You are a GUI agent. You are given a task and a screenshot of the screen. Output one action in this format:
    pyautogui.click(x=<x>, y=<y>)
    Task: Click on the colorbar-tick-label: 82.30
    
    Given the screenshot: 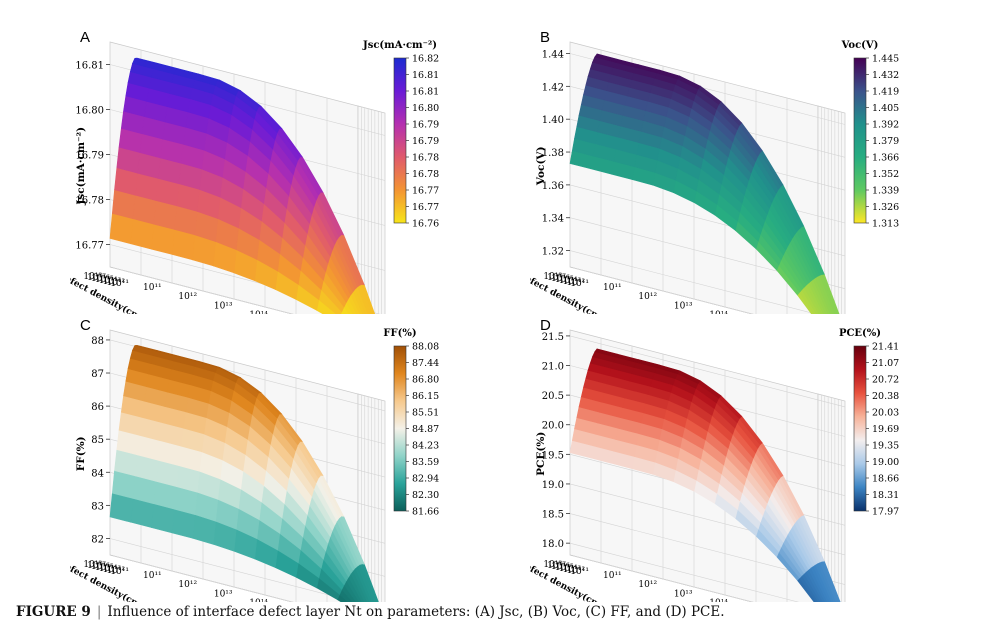 What is the action you would take?
    pyautogui.click(x=425, y=495)
    